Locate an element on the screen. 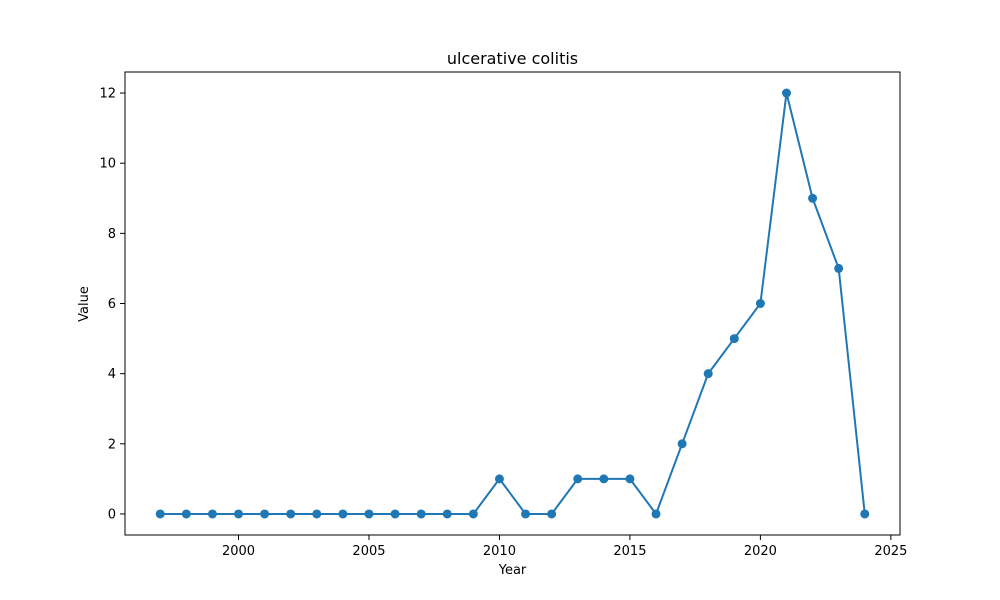  x-tick-label: 2000 is located at coordinates (238, 551).